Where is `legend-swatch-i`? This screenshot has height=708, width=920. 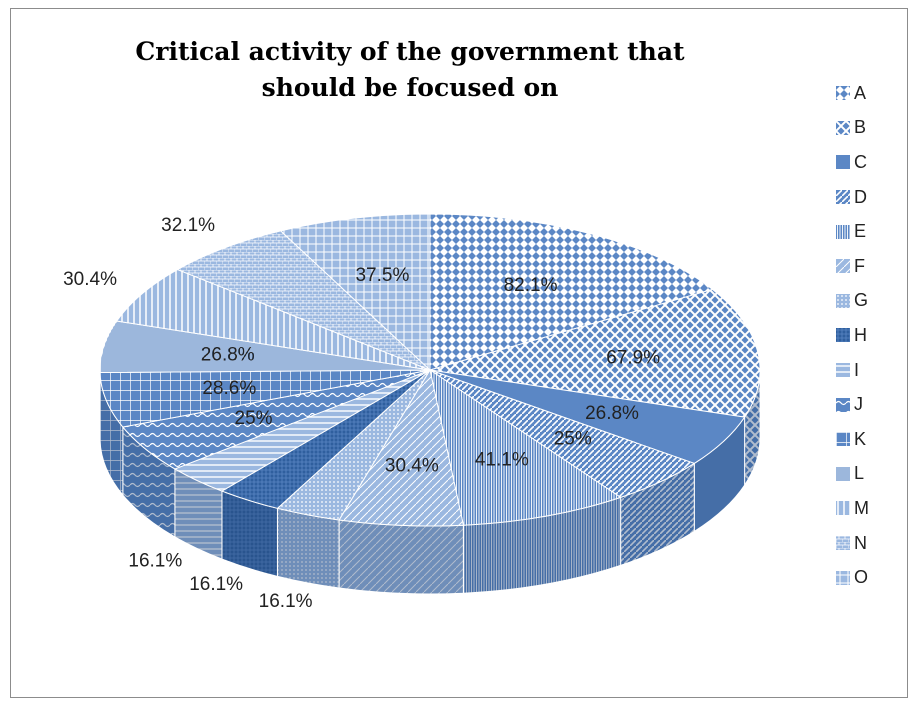
legend-swatch-i is located at coordinates (843, 370).